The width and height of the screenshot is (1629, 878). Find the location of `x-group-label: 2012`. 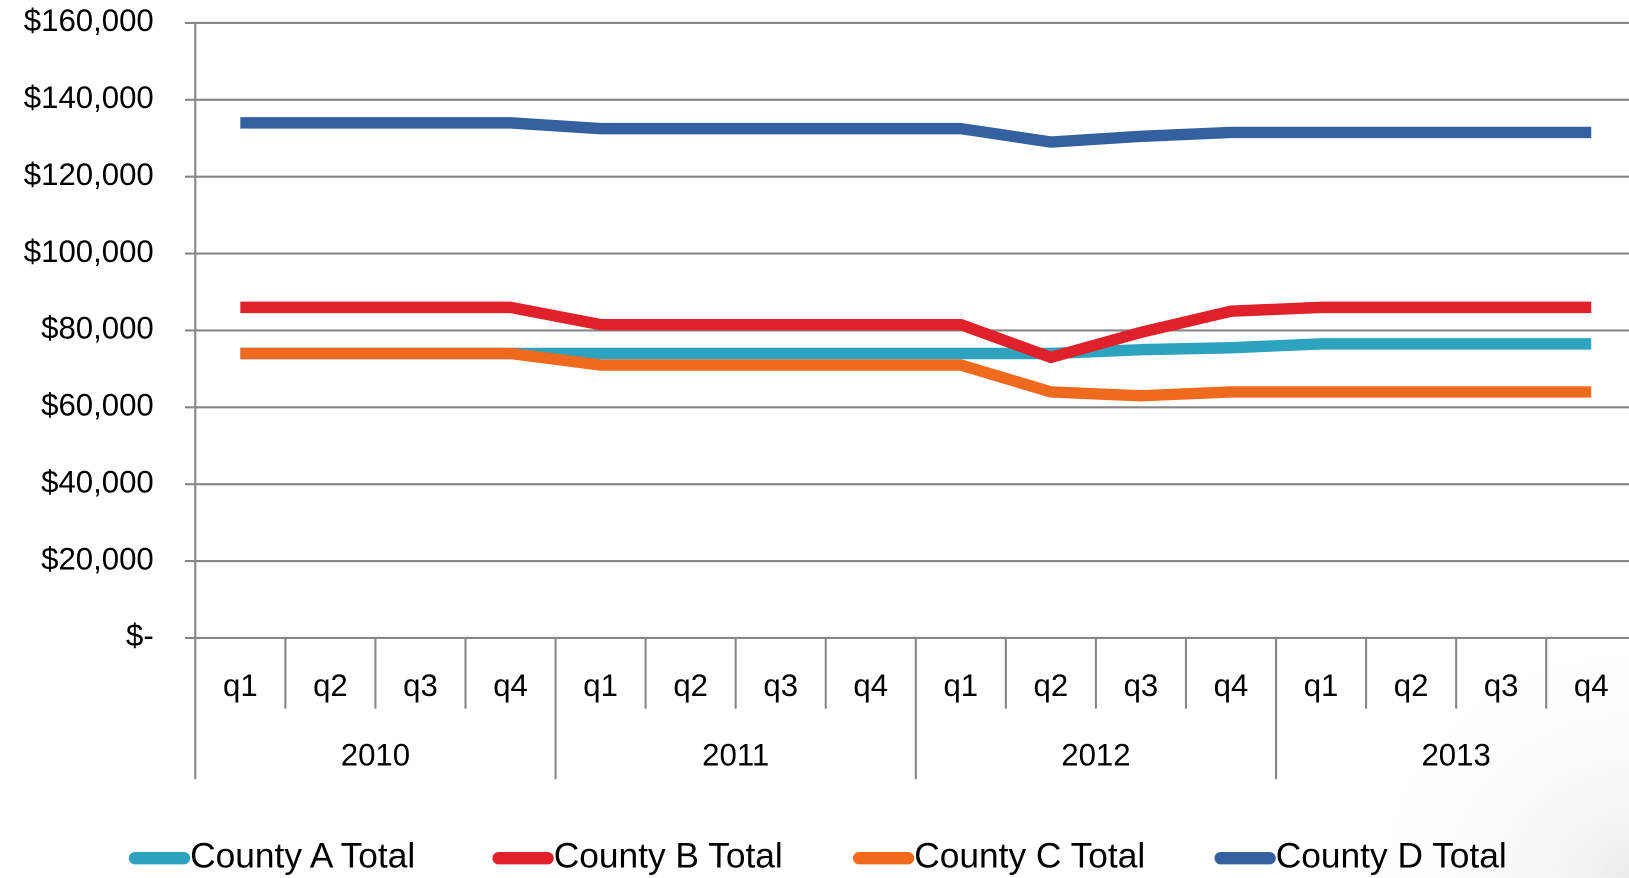

x-group-label: 2012 is located at coordinates (1095, 755).